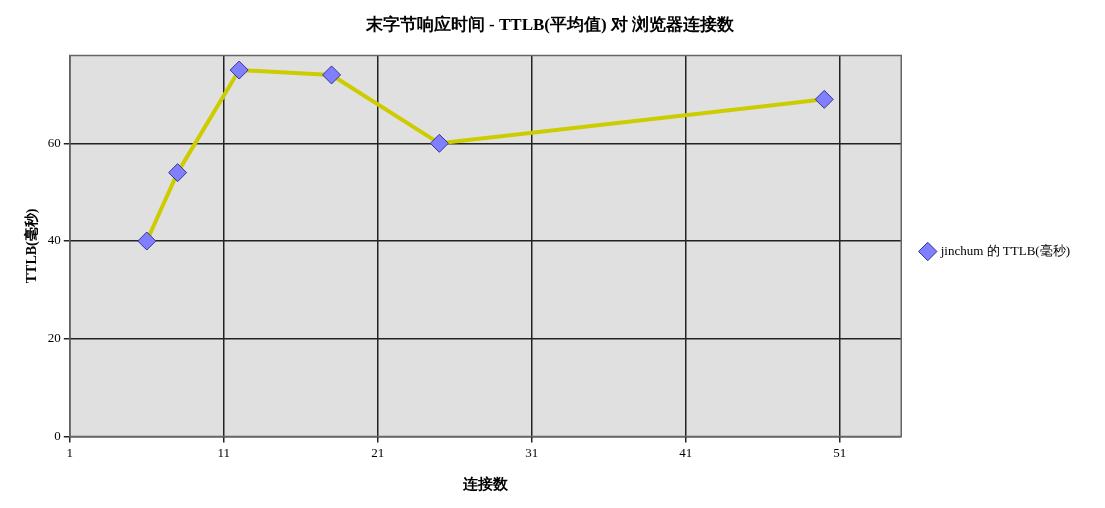 The height and width of the screenshot is (508, 1105). Describe the element at coordinates (224, 452) in the screenshot. I see `x-tick-label: 11` at that location.